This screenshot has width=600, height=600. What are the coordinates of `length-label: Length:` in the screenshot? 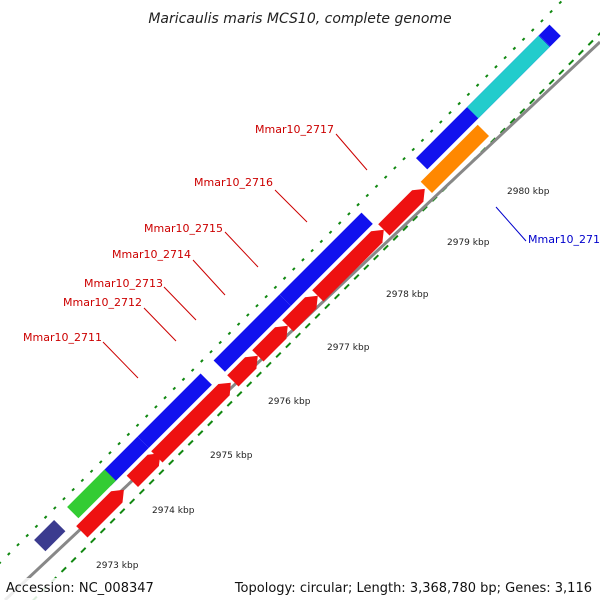 It's located at (381, 588).